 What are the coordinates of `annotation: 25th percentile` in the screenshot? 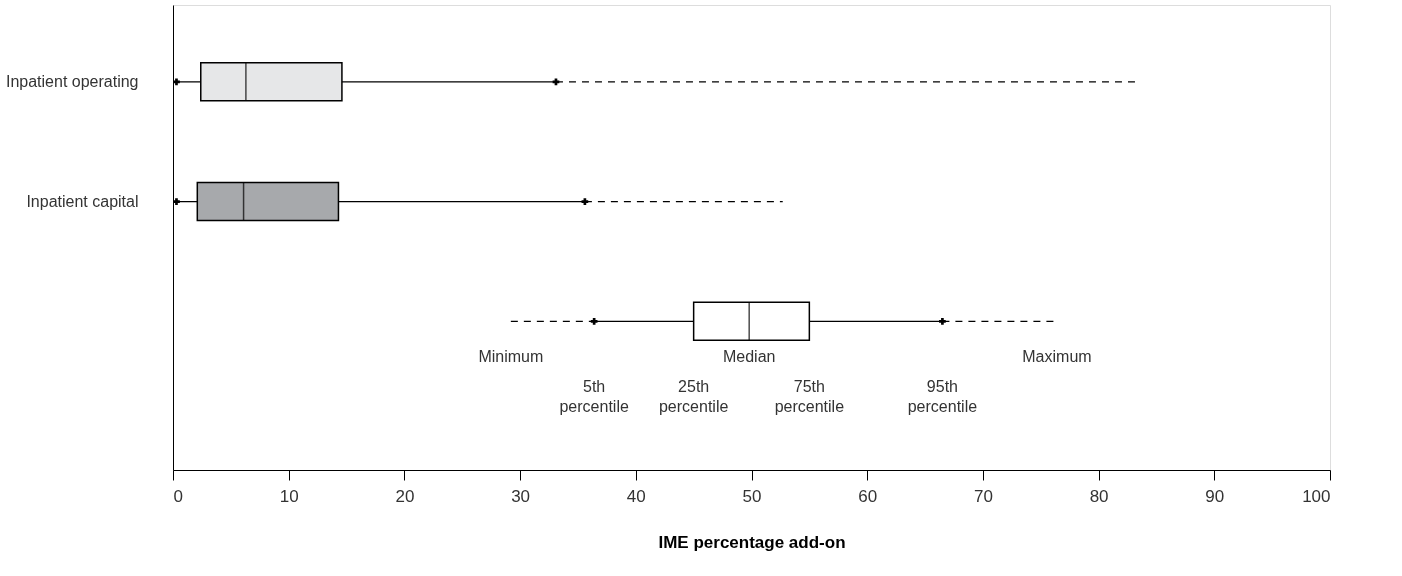 It's located at (693, 397).